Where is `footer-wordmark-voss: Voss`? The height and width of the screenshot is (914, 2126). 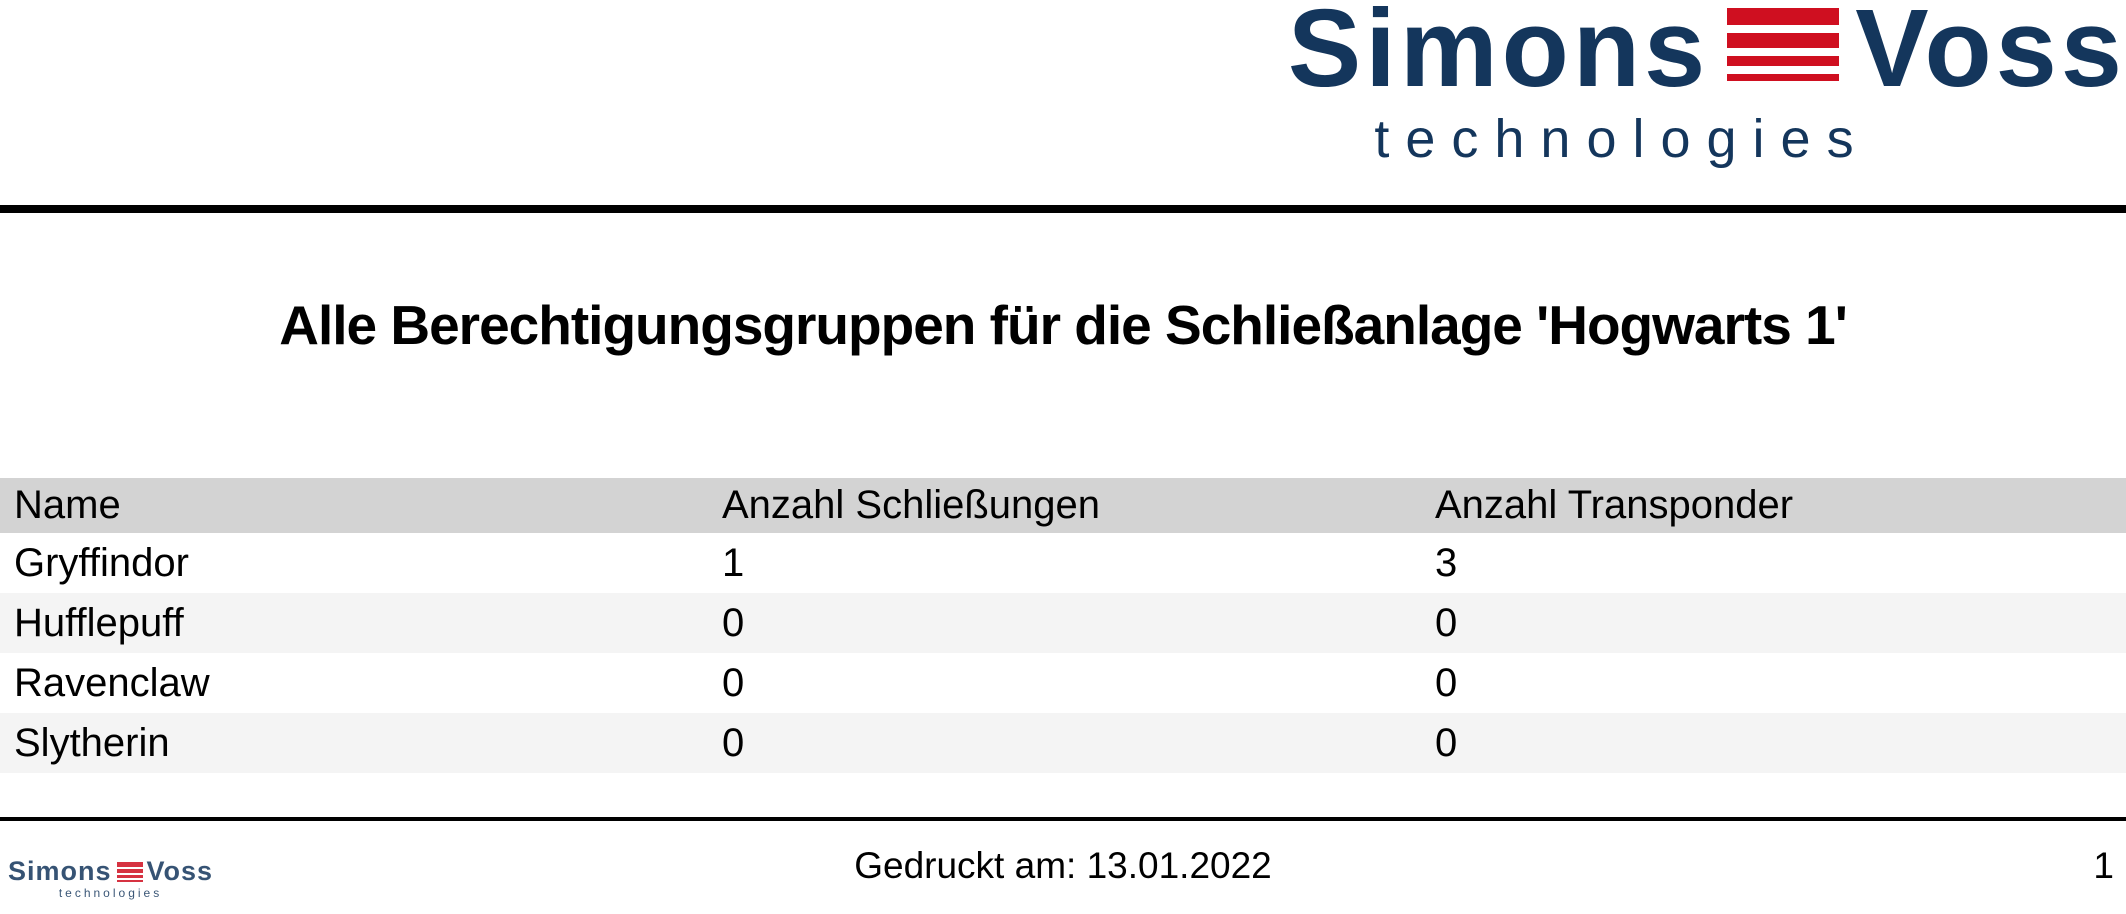
footer-wordmark-voss: Voss is located at coordinates (180, 871).